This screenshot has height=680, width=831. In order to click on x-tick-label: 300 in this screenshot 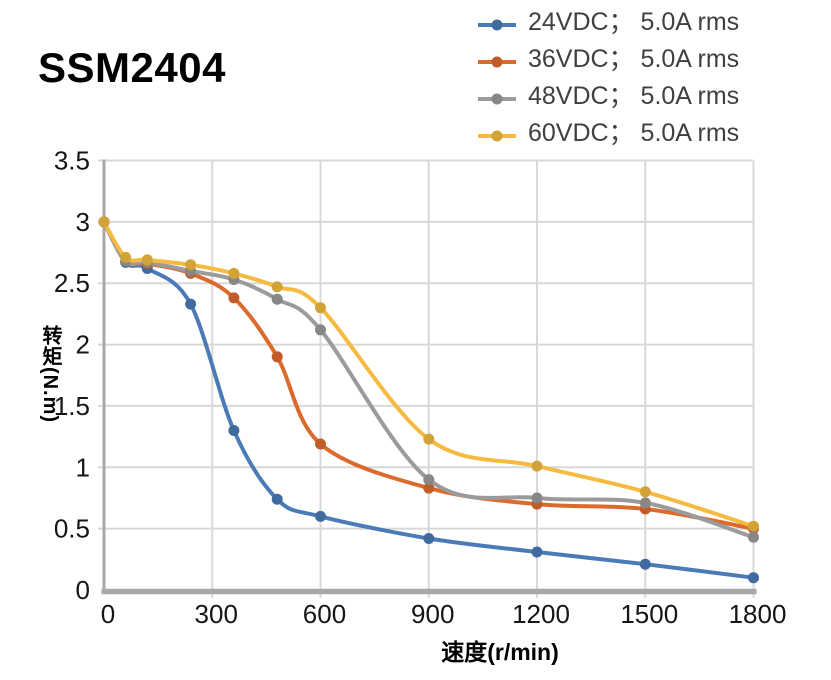, I will do `click(216, 614)`.